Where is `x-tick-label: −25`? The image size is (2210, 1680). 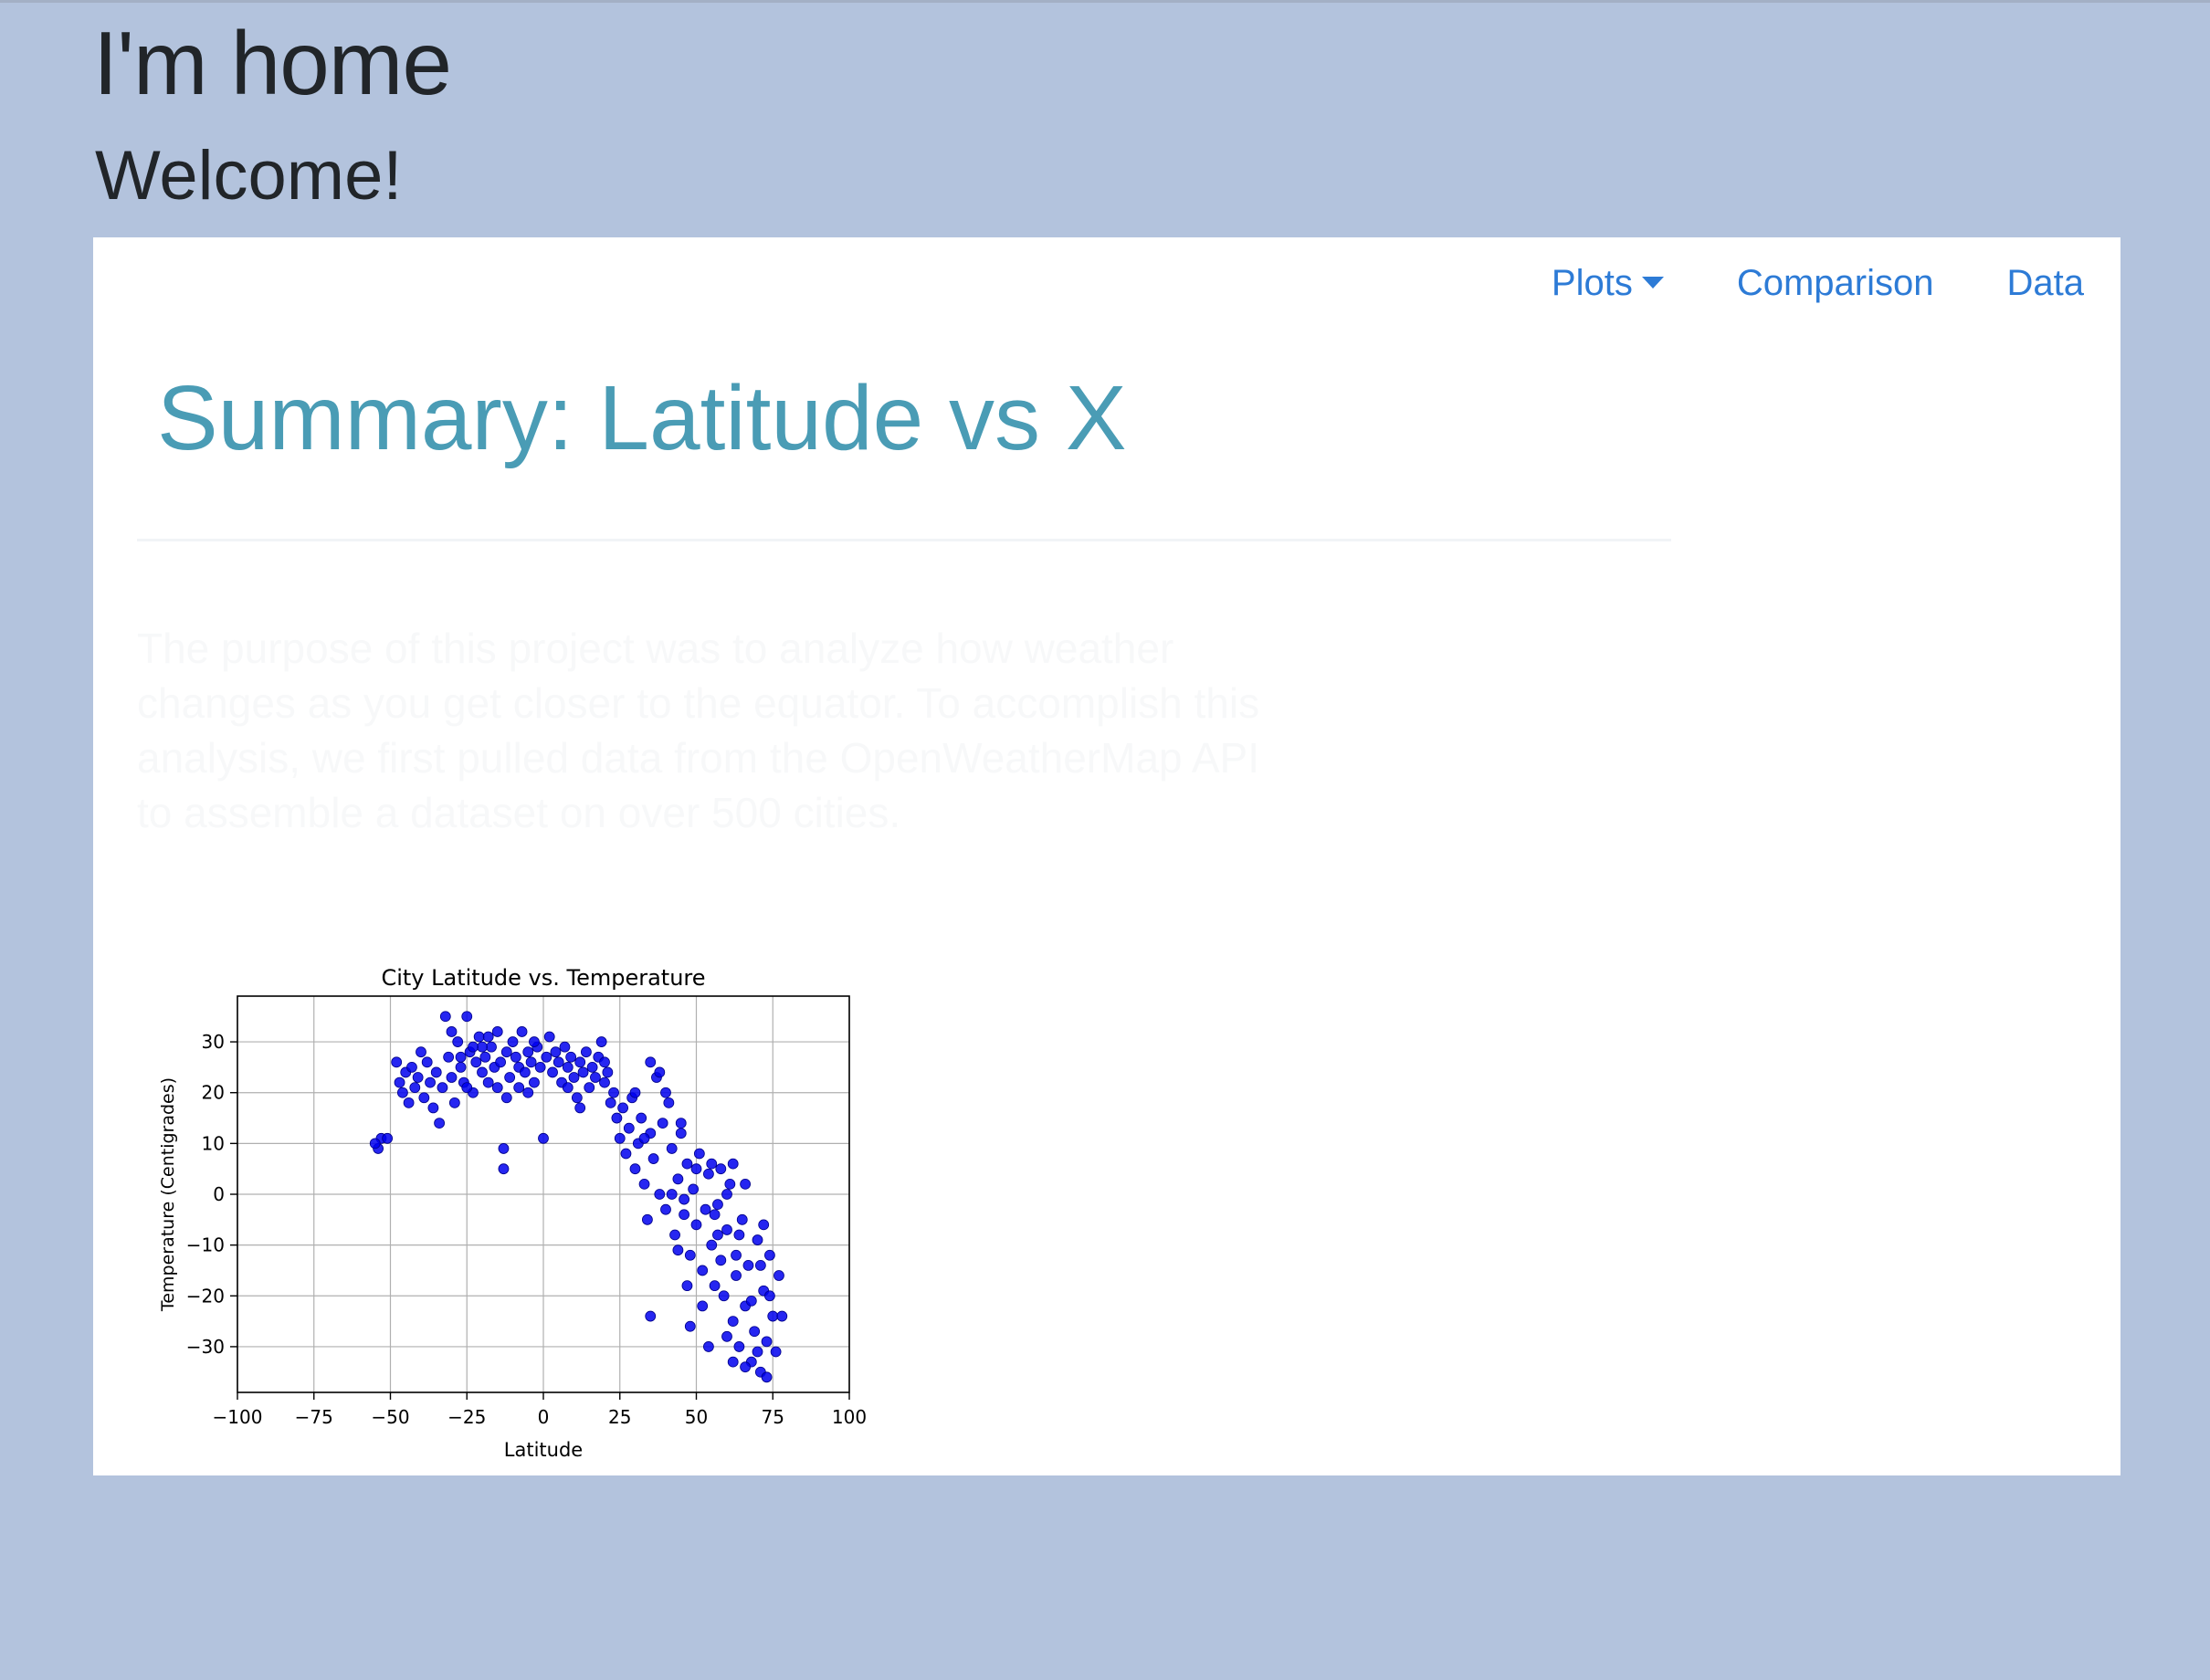 x-tick-label: −25 is located at coordinates (467, 1417).